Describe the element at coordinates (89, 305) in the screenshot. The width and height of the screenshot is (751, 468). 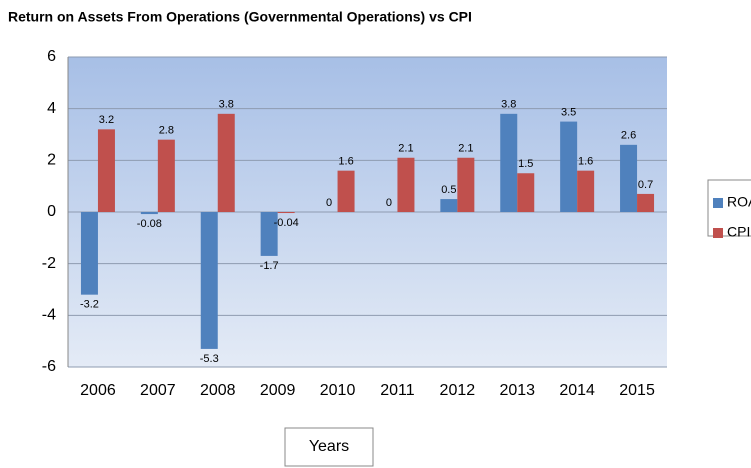
I see `value-label: -3.2` at that location.